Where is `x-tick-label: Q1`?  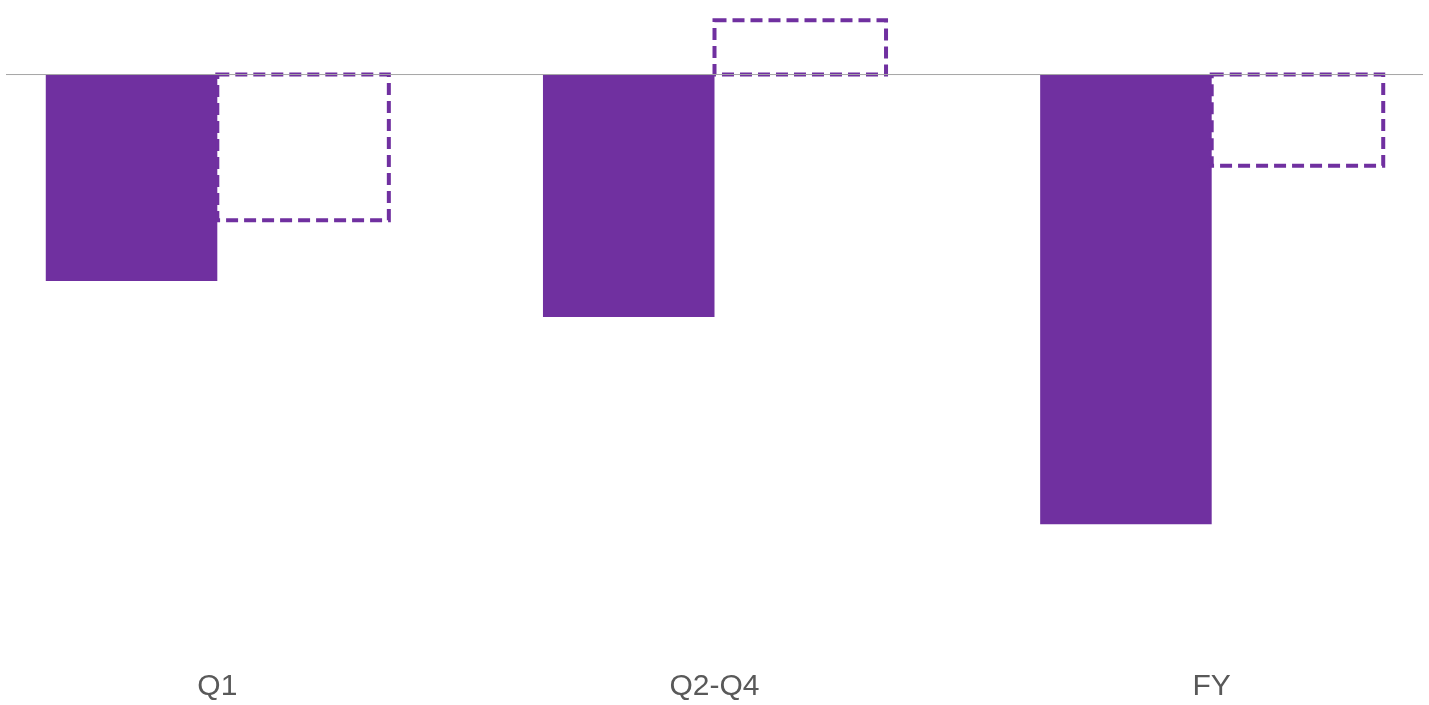 x-tick-label: Q1 is located at coordinates (217, 684).